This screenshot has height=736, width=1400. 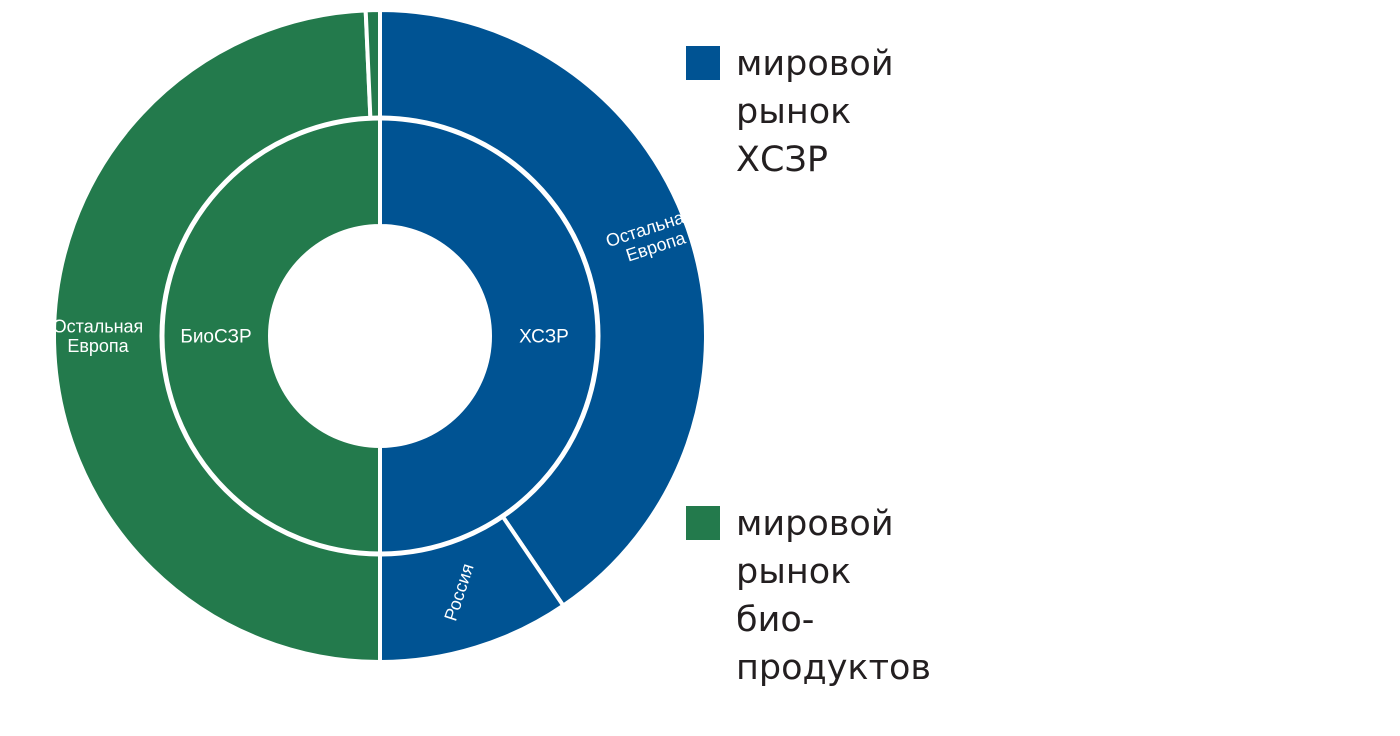 I want to click on inner-label-1: БиоСЗР, so click(x=215, y=337).